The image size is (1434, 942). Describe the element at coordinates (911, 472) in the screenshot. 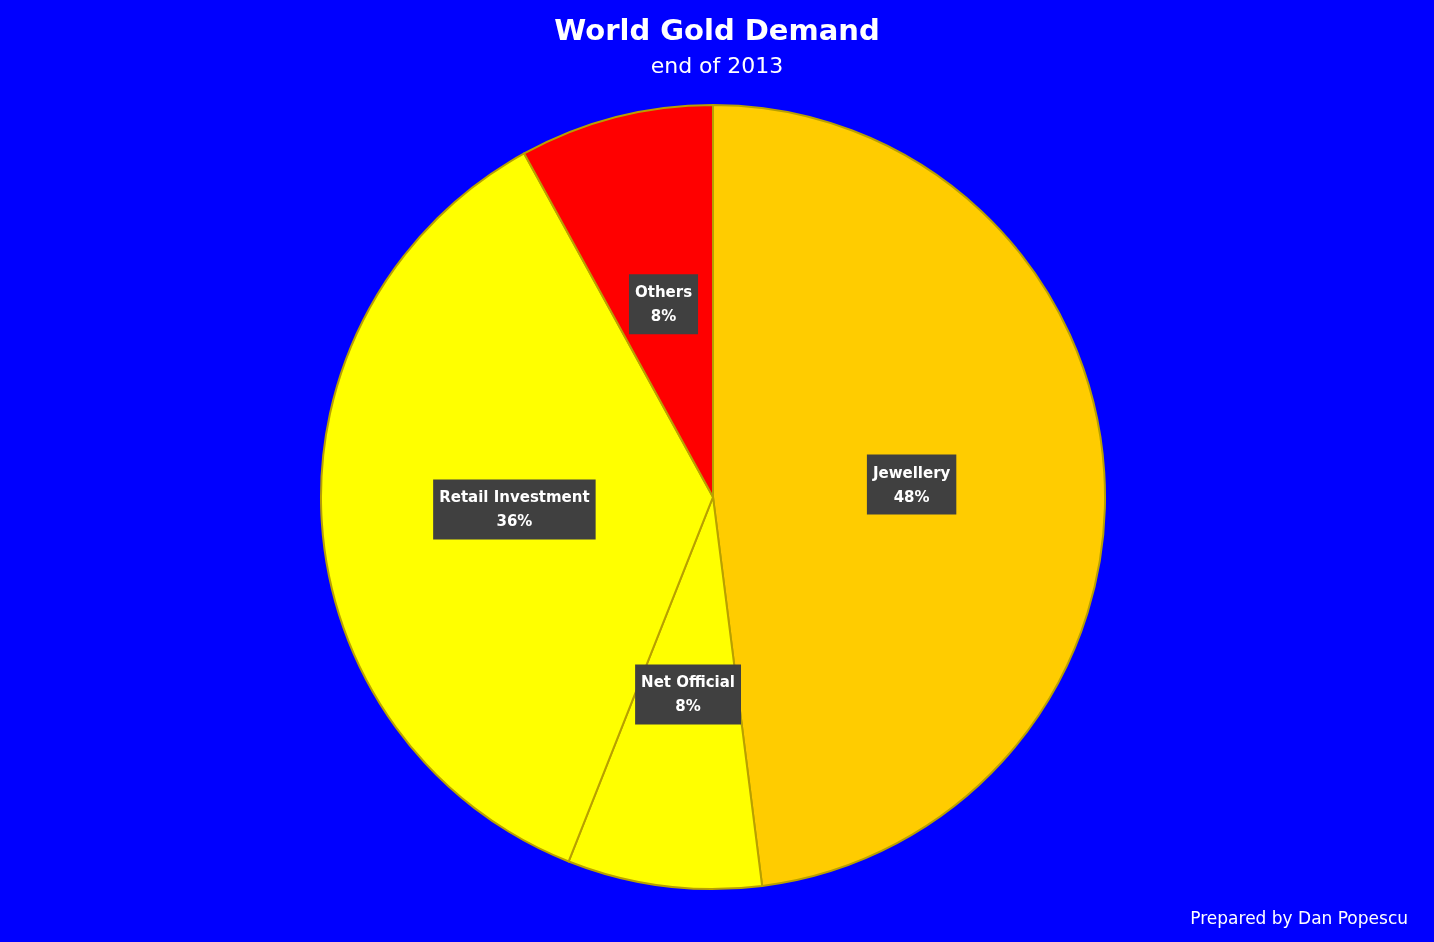

I see `slice-label: Jewellery` at that location.